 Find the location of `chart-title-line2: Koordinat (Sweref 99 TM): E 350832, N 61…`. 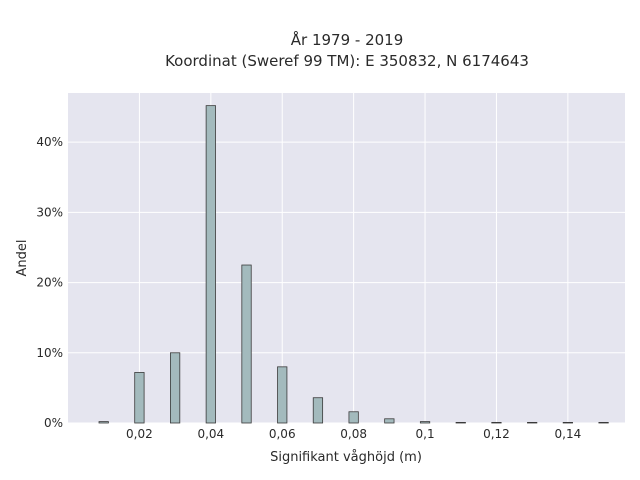

chart-title-line2: Koordinat (Sweref 99 TM): E 350832, N 61… is located at coordinates (347, 61).